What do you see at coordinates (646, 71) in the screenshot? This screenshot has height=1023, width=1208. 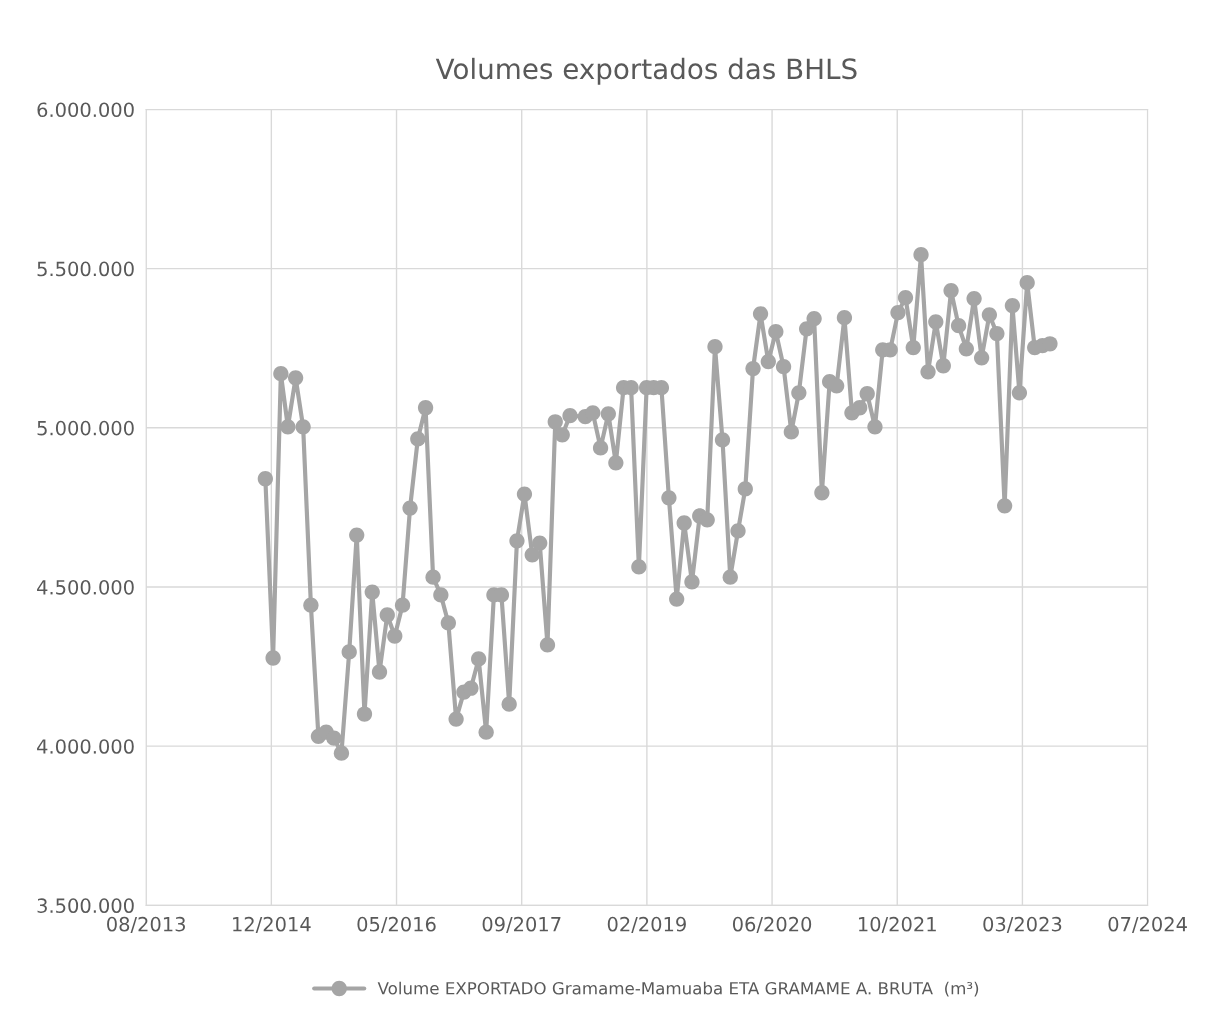 I see `chart-title: Volumes exportados das BHLS` at bounding box center [646, 71].